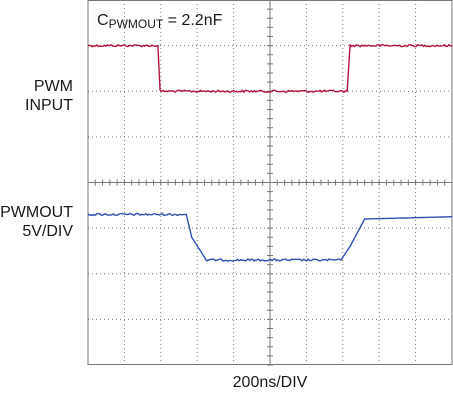 This screenshot has width=453, height=400. I want to click on pwm-input-label-line1: PWM, so click(53, 86).